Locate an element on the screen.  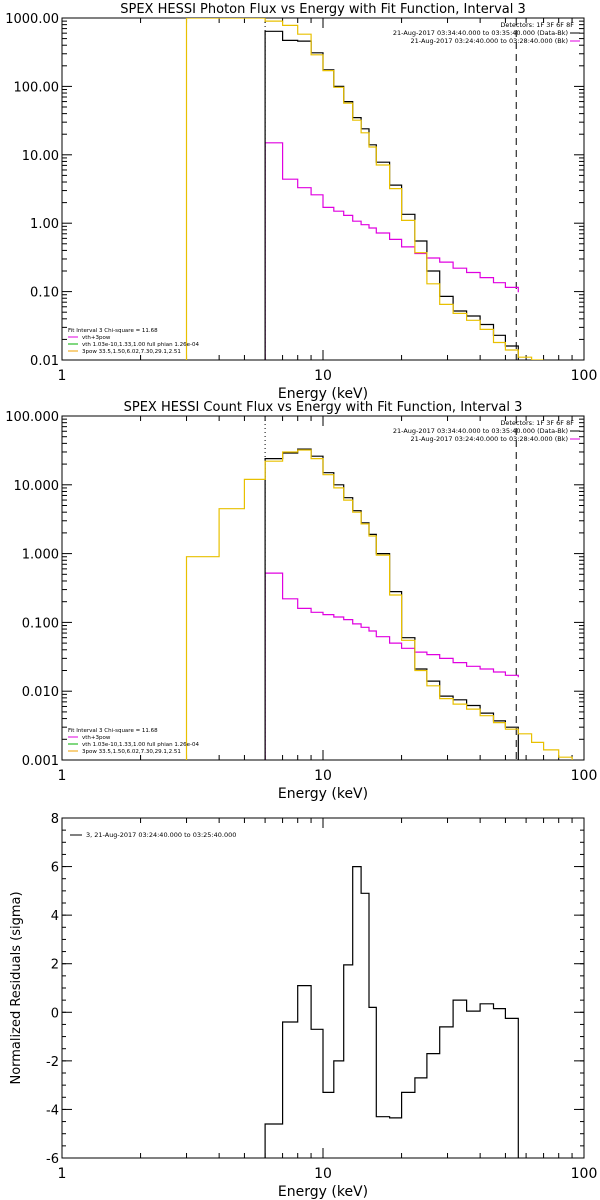
y-axis-label: Normalized Residuals (sigma) is located at coordinates (16, 987).